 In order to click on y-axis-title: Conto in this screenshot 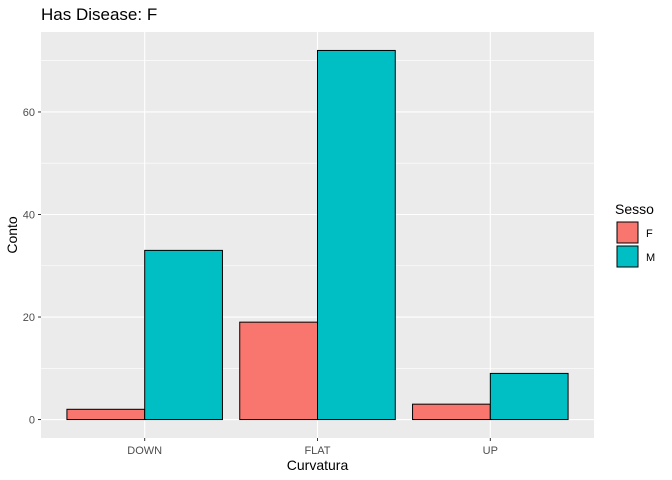, I will do `click(12, 235)`.